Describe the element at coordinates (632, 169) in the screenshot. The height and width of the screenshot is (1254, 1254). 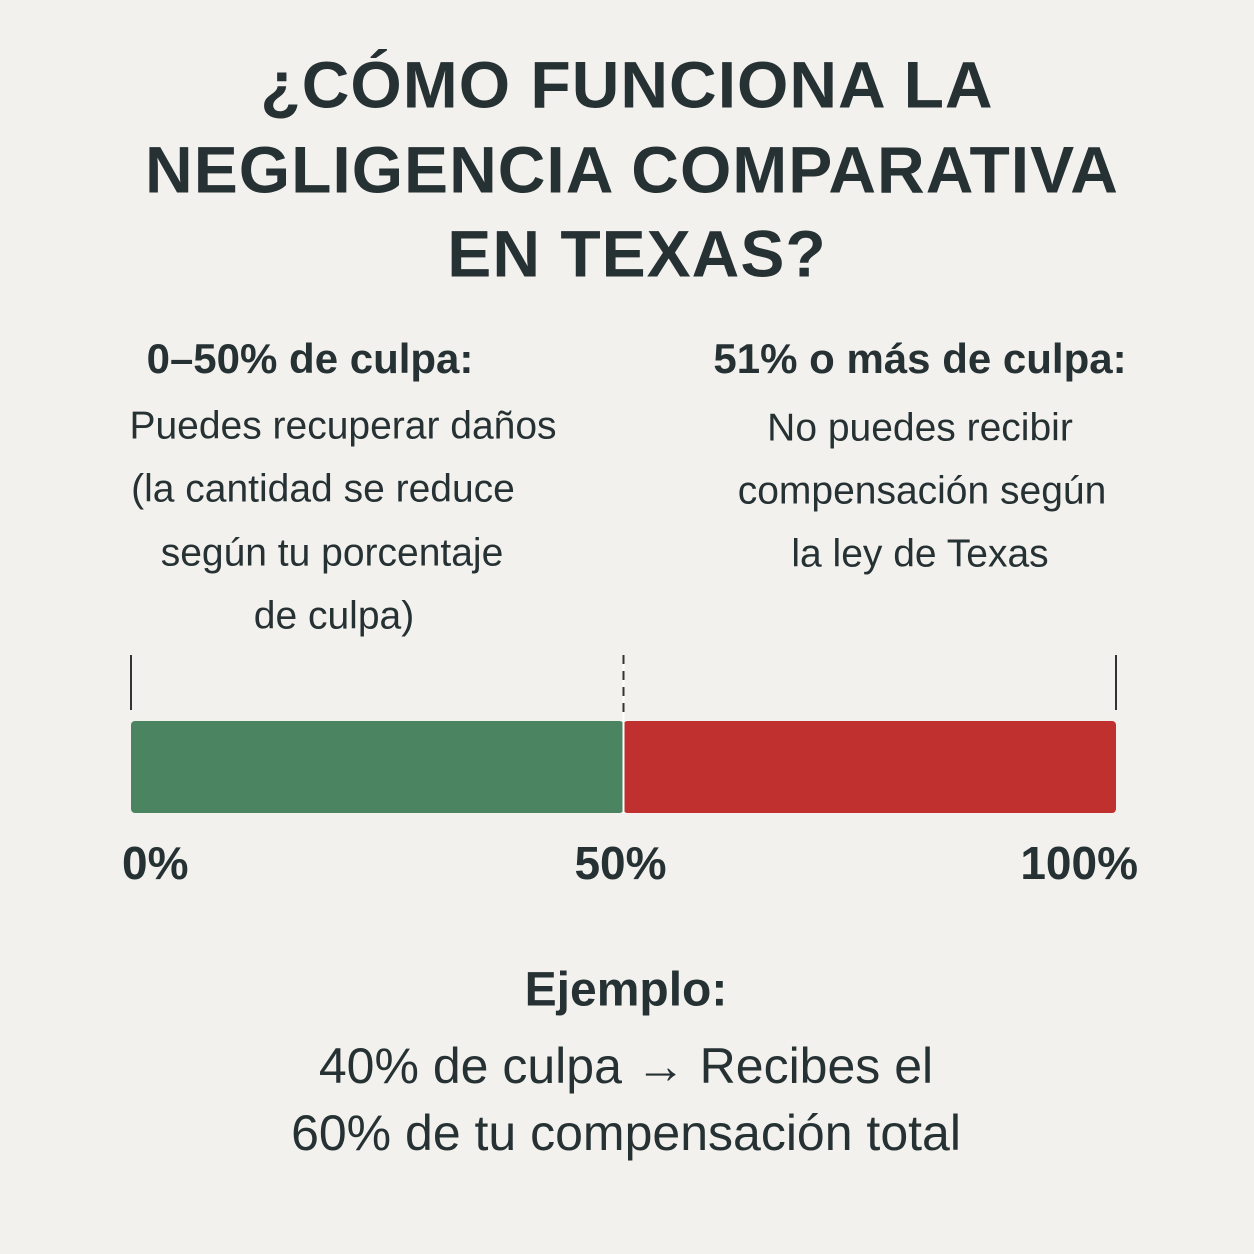
I see `title-line: NEGLIGENCIA COMPARATIVA` at that location.